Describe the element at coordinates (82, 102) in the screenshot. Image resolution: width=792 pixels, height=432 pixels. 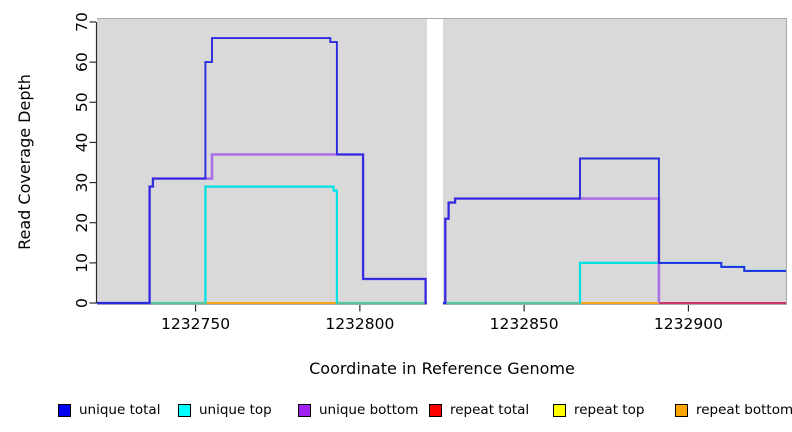
I see `y-tick-label: 50` at that location.